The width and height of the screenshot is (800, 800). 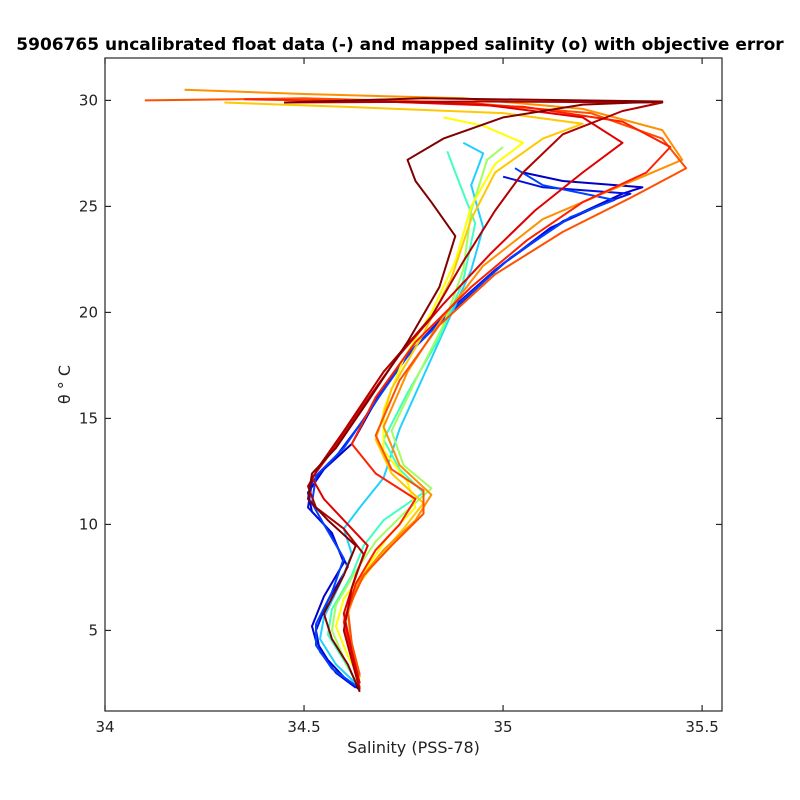 What do you see at coordinates (413, 747) in the screenshot?
I see `x-axis-label: Salinity (PSS-78)` at bounding box center [413, 747].